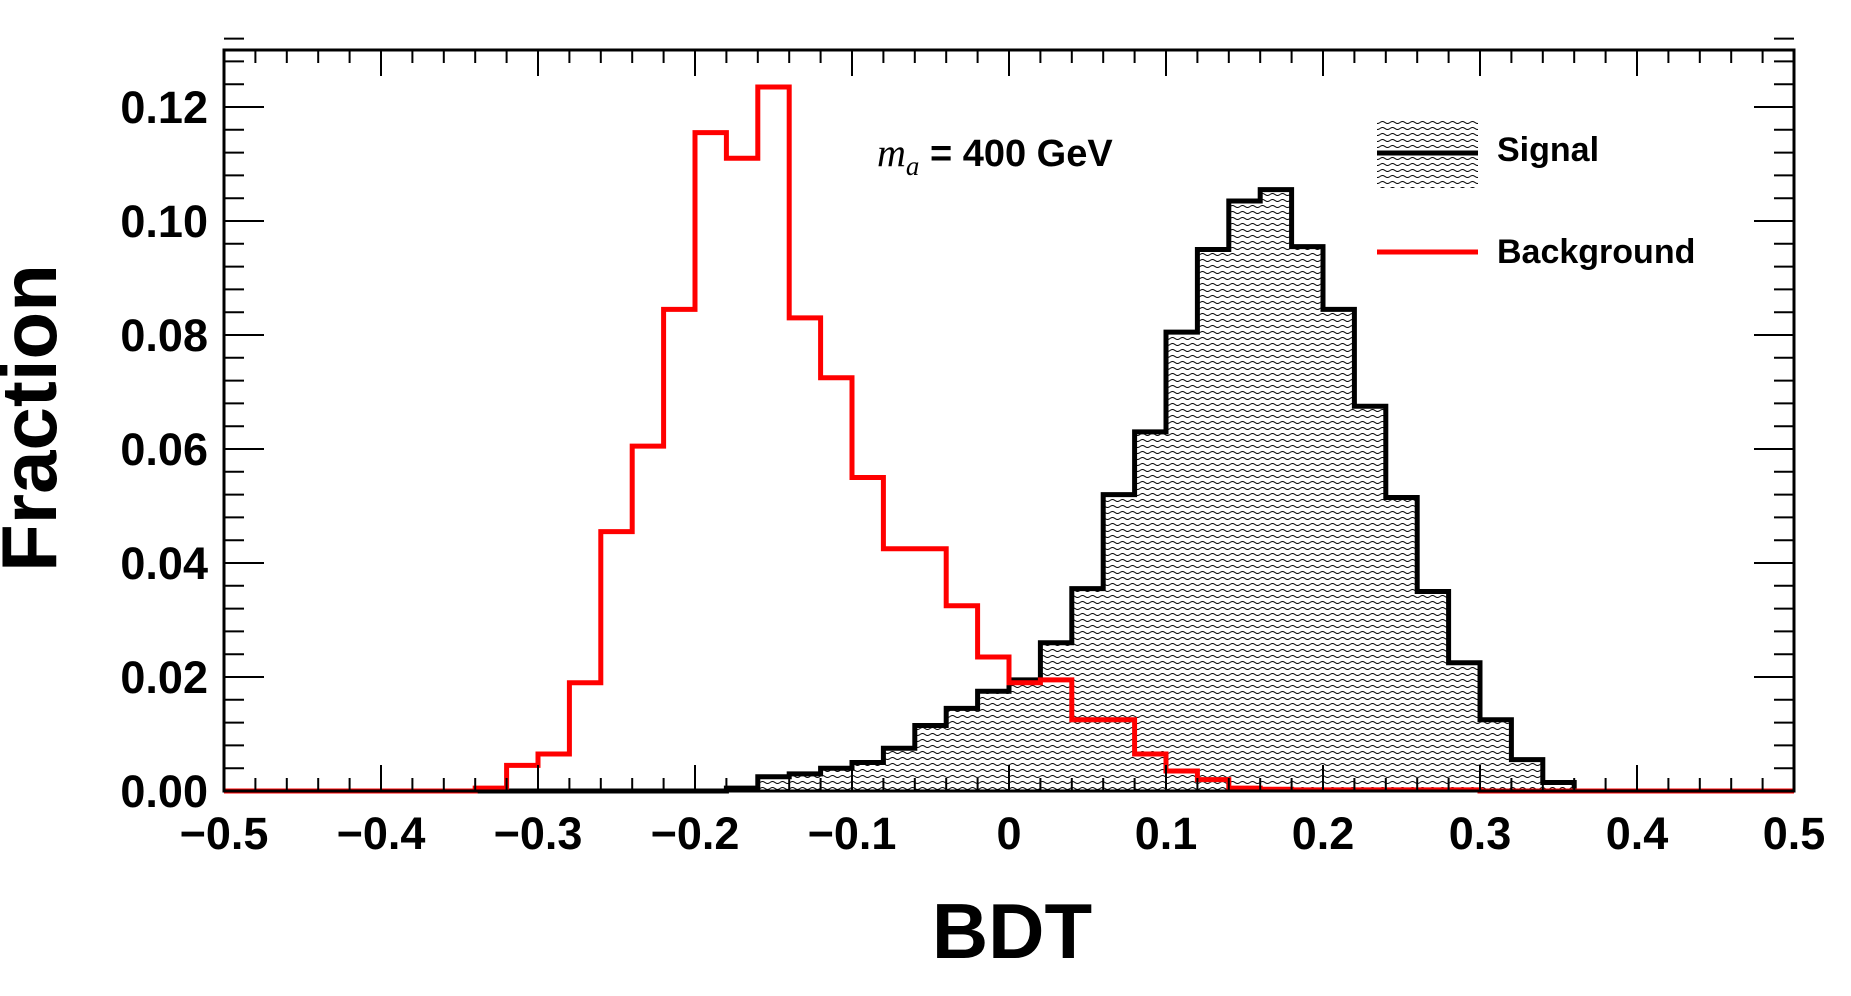 The width and height of the screenshot is (1851, 996). Describe the element at coordinates (1794, 833) in the screenshot. I see `x-tick-label: 0.5` at that location.